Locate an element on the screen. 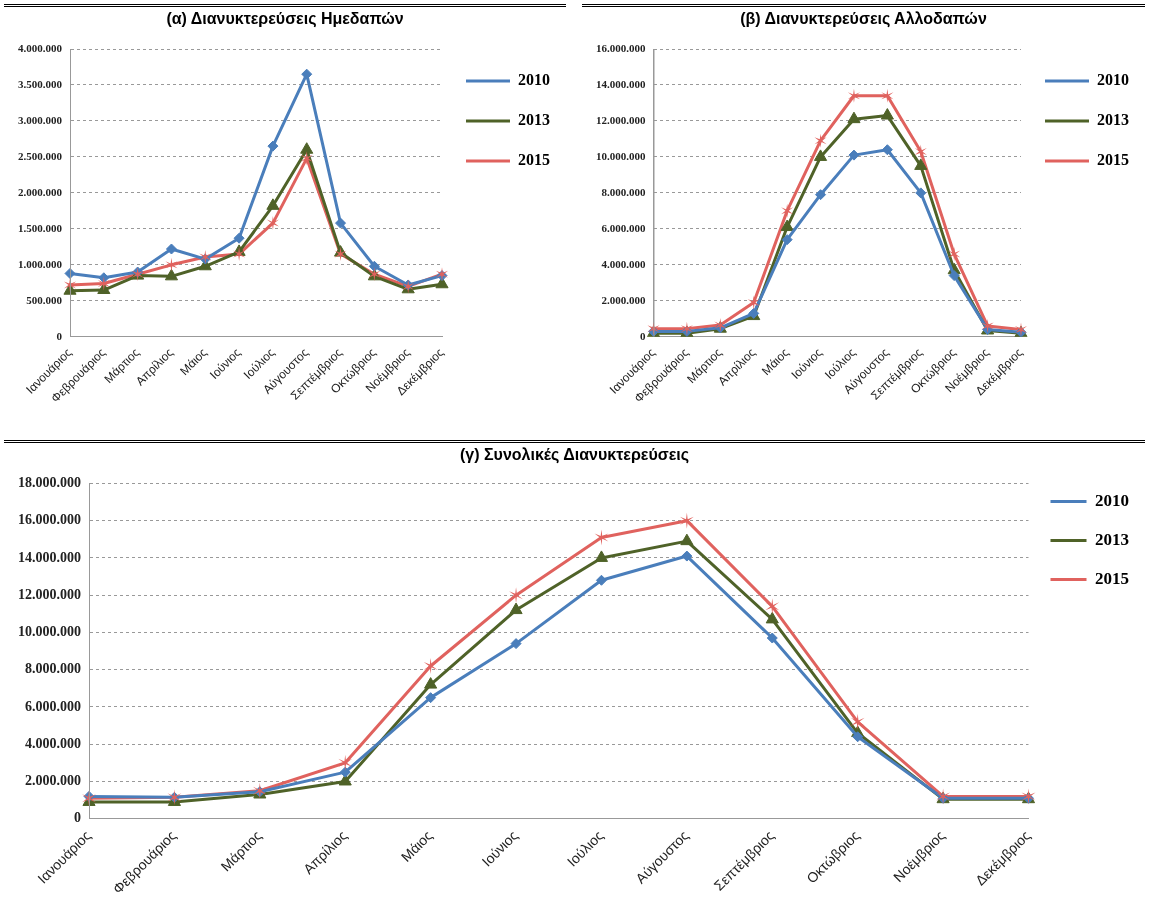 This screenshot has height=906, width=1149. chart-title: (α) Διανυκτερεύσεις Ημεδαπών is located at coordinates (285, 17).